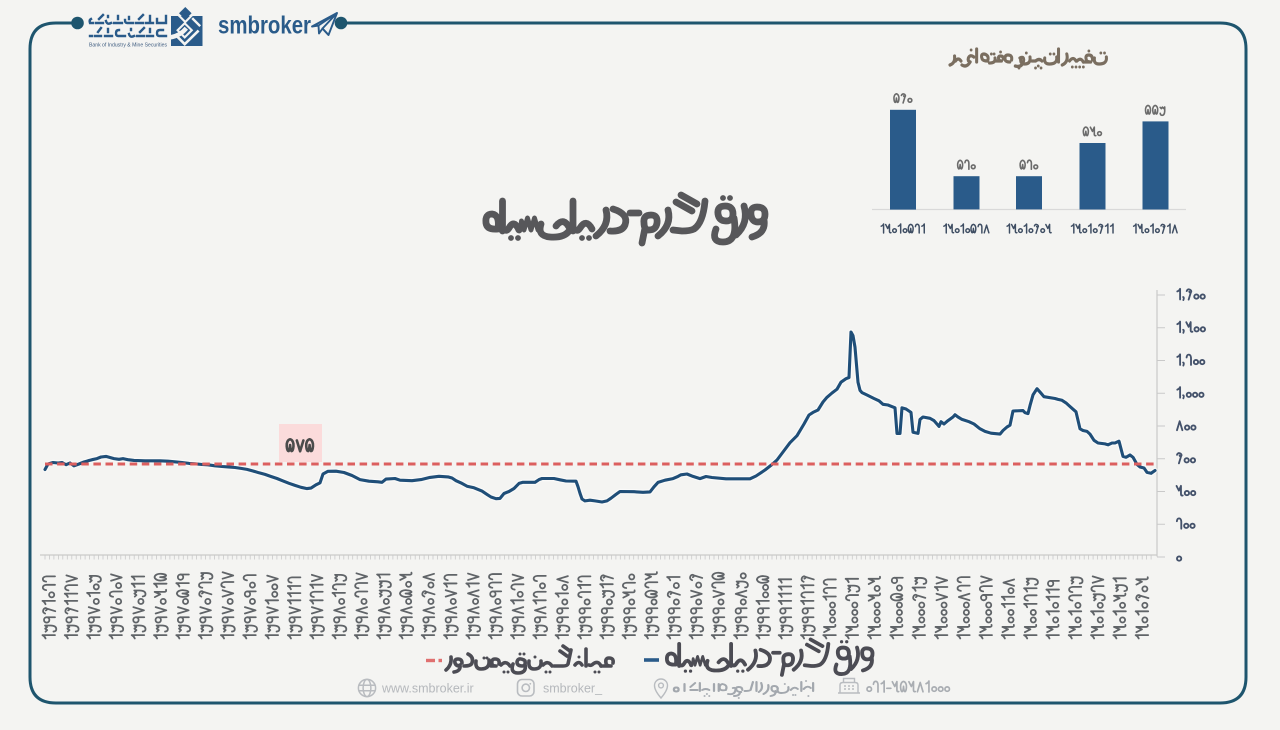 The width and height of the screenshot is (1280, 730). What do you see at coordinates (264, 26) in the screenshot?
I see `svg-text: smbroker` at bounding box center [264, 26].